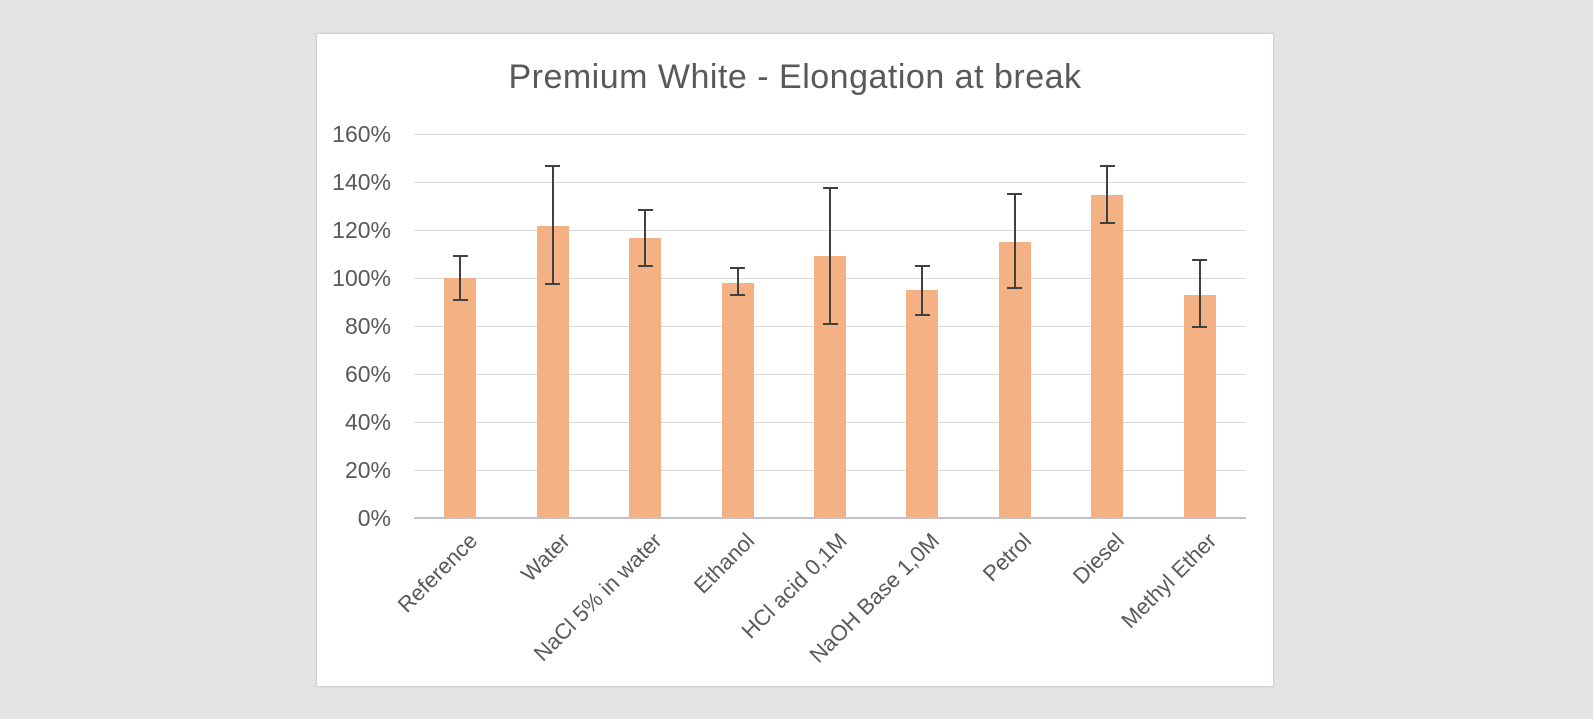  What do you see at coordinates (1007, 557) in the screenshot?
I see `x-axis-category-label-text: Petrol` at bounding box center [1007, 557].